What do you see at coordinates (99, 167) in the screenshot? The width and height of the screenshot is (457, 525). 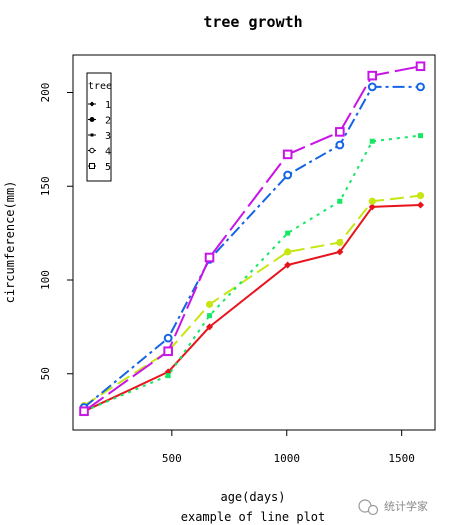 I see `legend-item: 5` at bounding box center [99, 167].